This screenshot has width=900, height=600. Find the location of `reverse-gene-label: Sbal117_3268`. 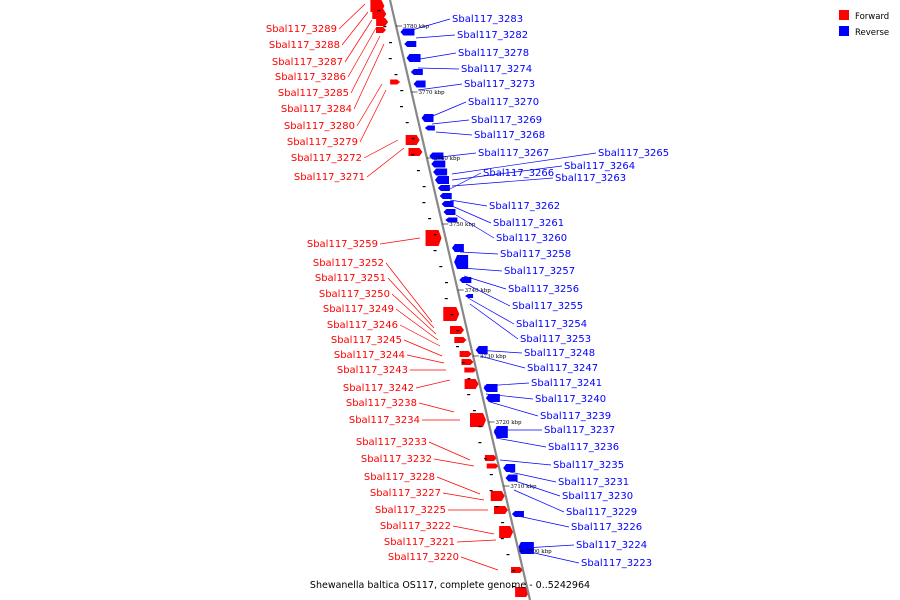

reverse-gene-label: Sbal117_3268 is located at coordinates (509, 135).